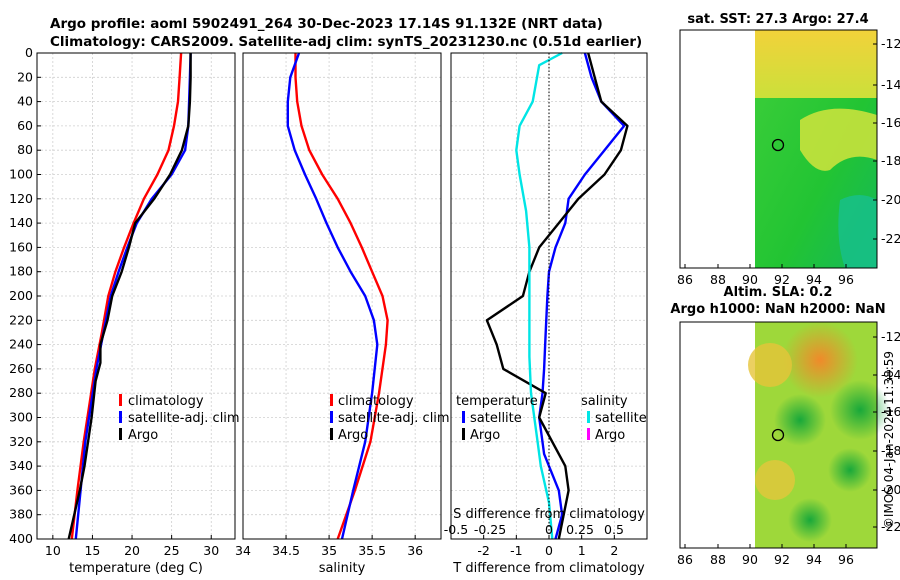 The width and height of the screenshot is (900, 580). Describe the element at coordinates (890, 84) in the screenshot. I see `map-y-tick-label: -14` at that location.